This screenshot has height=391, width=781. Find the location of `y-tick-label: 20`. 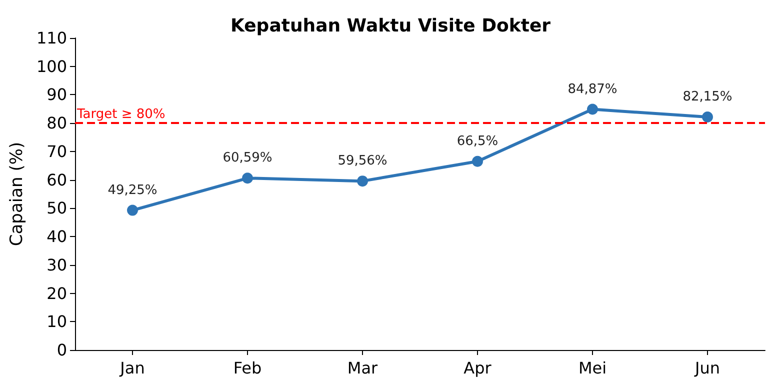

y-tick-label: 20 is located at coordinates (56, 293).